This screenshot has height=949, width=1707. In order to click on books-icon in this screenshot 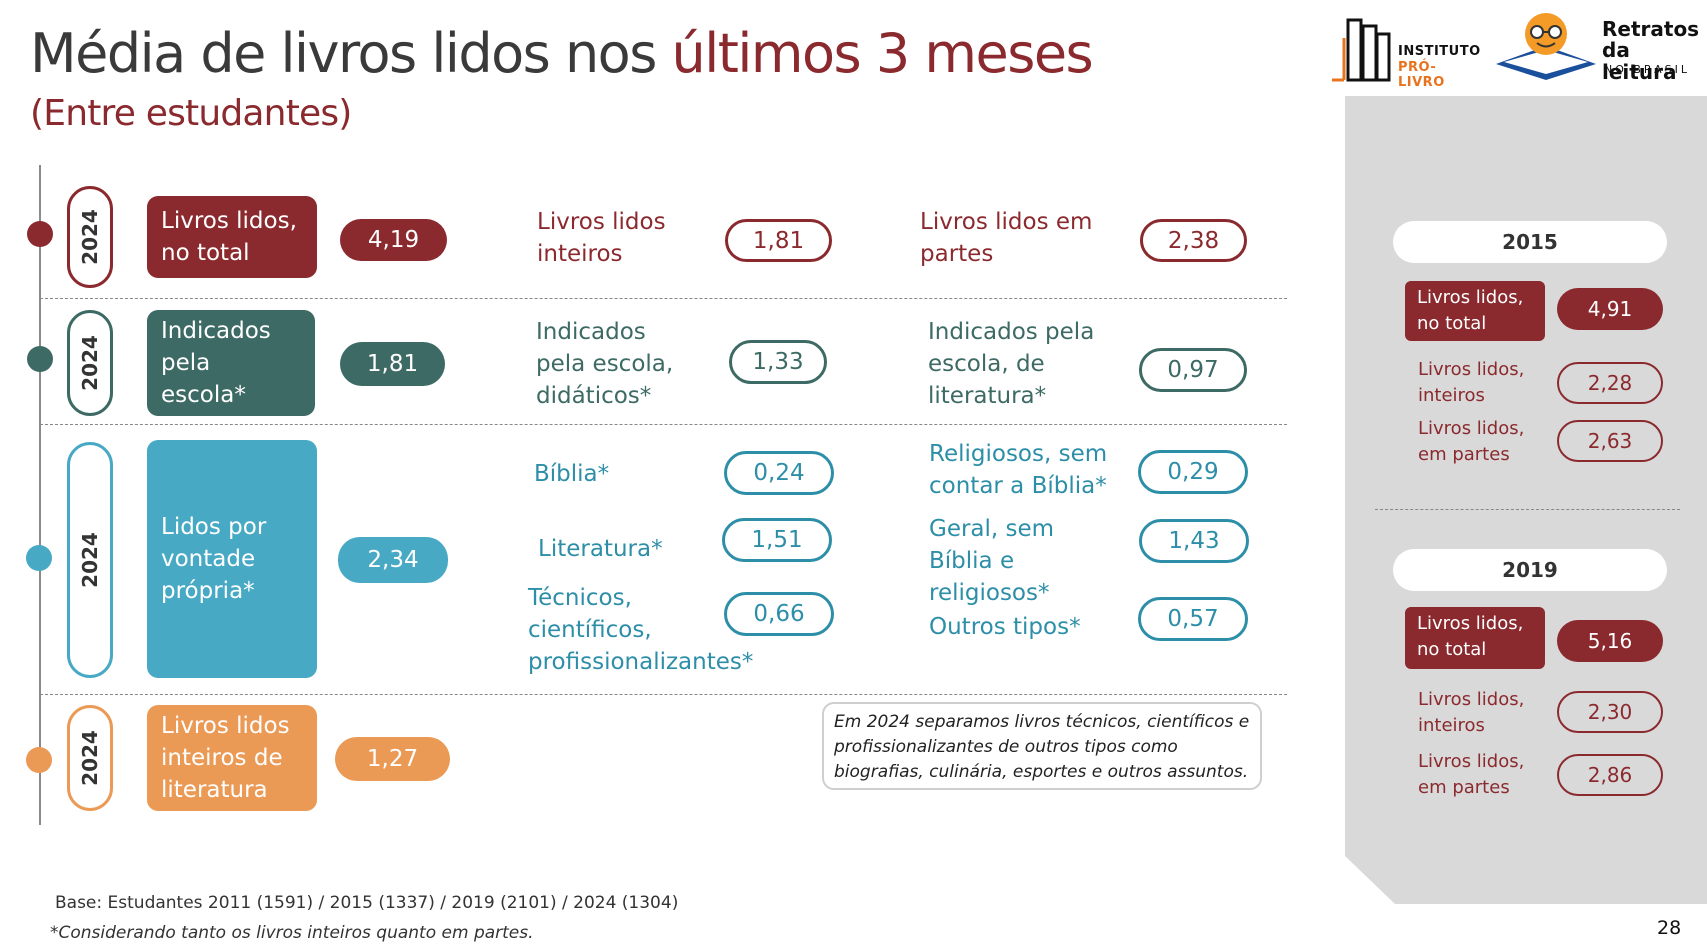, I will do `click(1361, 50)`.